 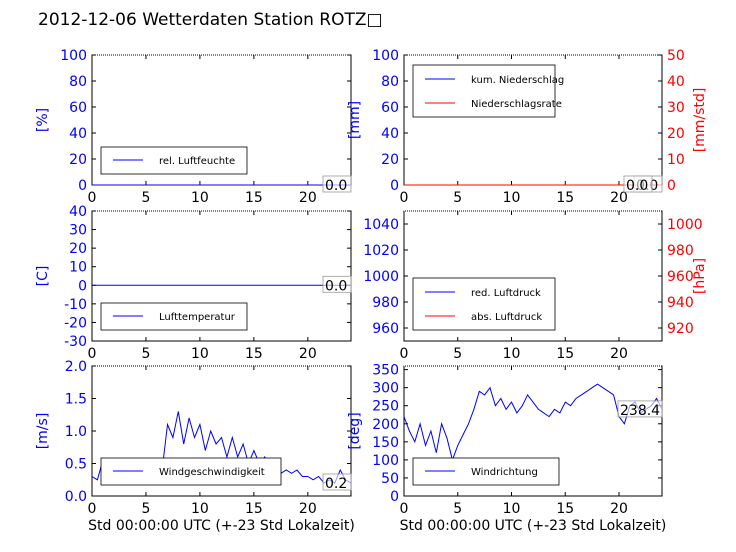 I want to click on wind_direction-ytick-label: 300, so click(x=385, y=389).